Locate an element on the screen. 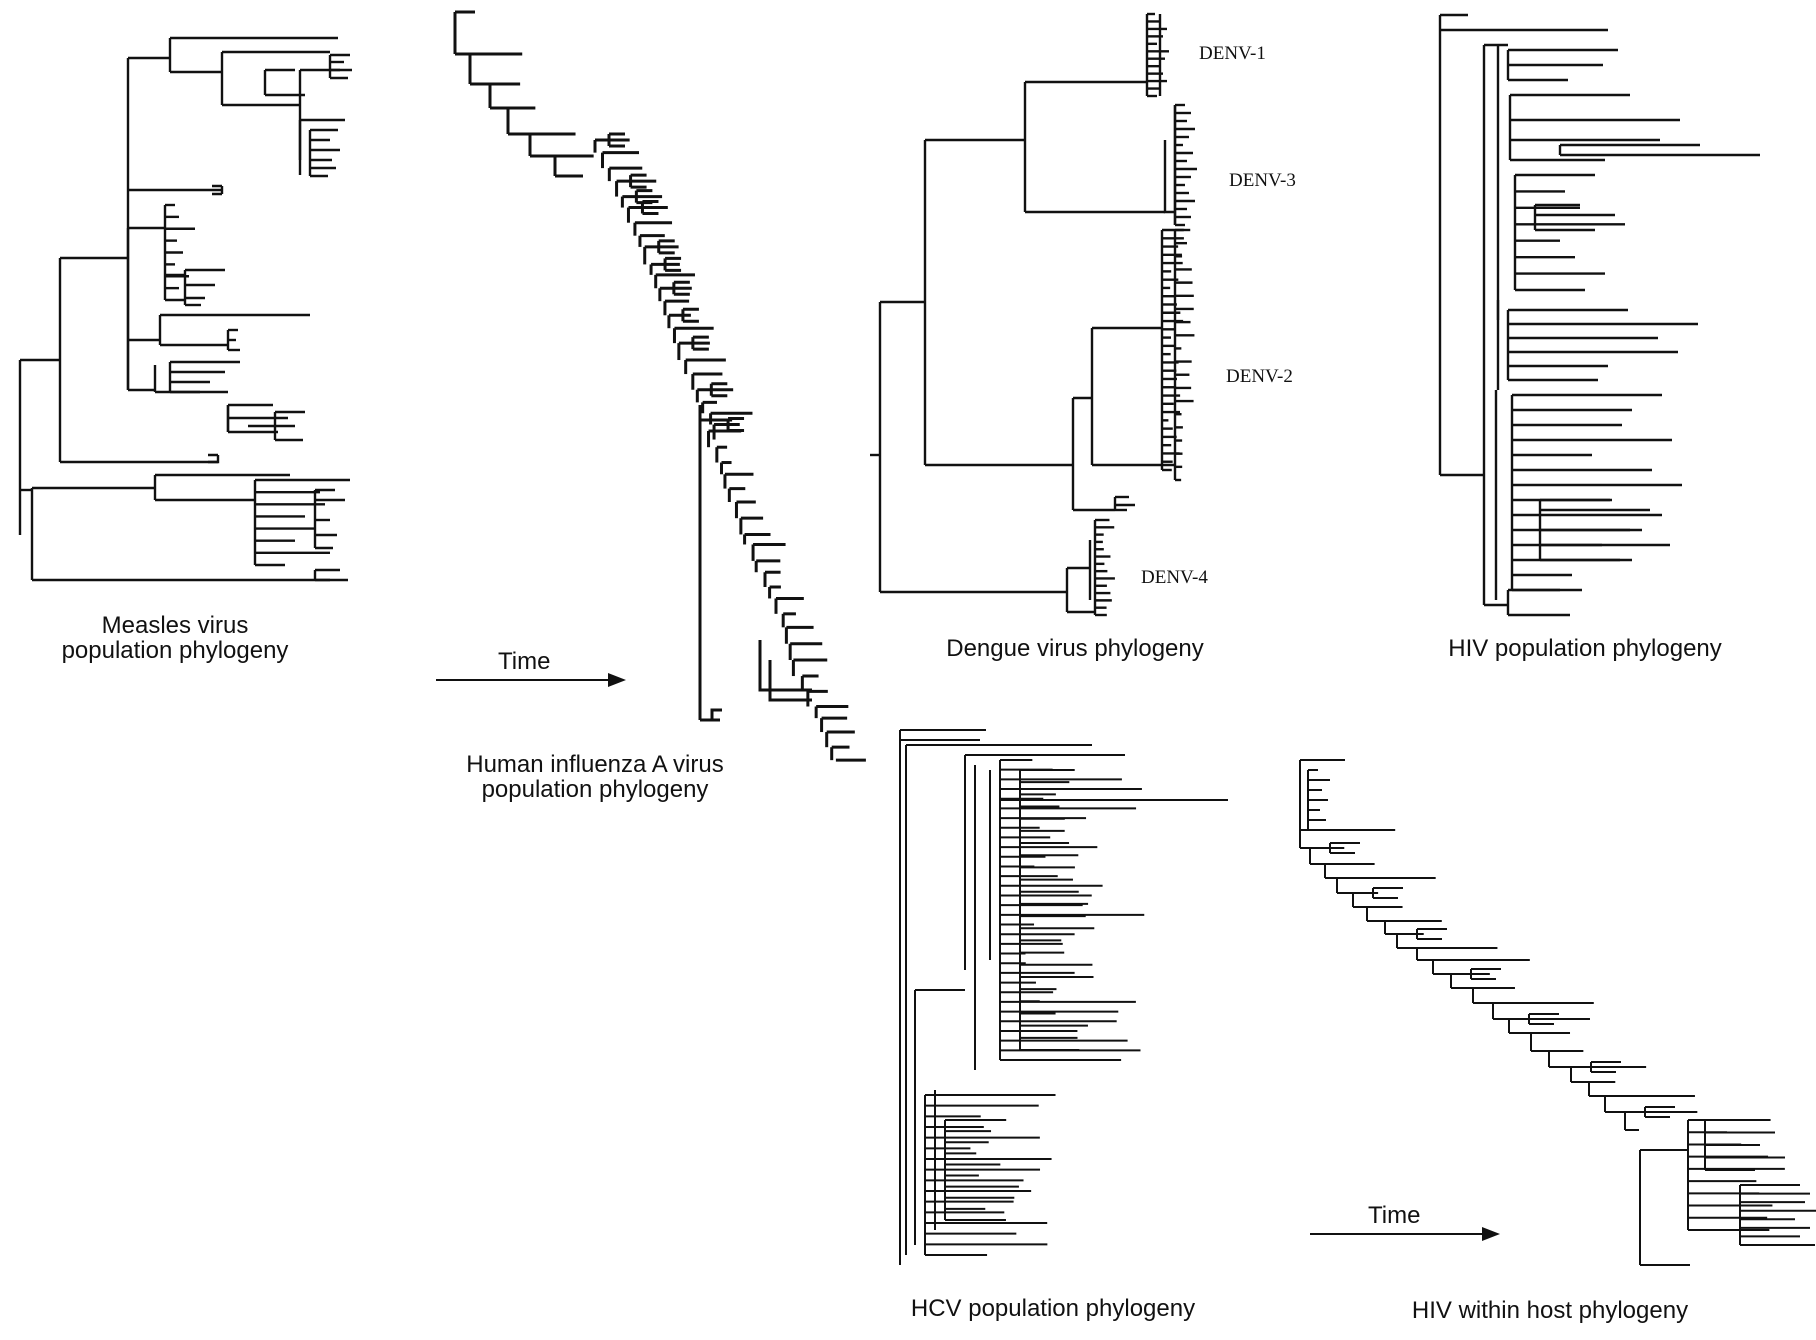 Image resolution: width=1816 pixels, height=1340 pixels. dengue-caption: Dengue virus phylogeny is located at coordinates (1075, 648).